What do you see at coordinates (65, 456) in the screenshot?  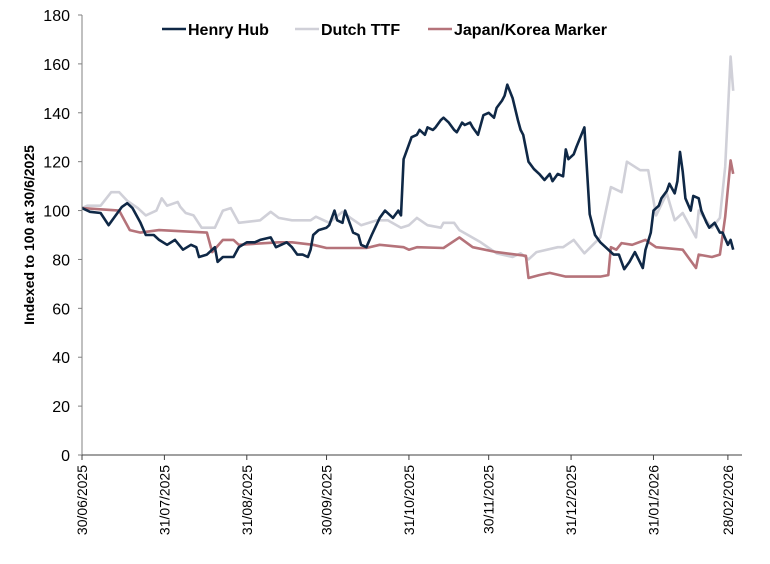 I see `y-tick-label: 0` at bounding box center [65, 456].